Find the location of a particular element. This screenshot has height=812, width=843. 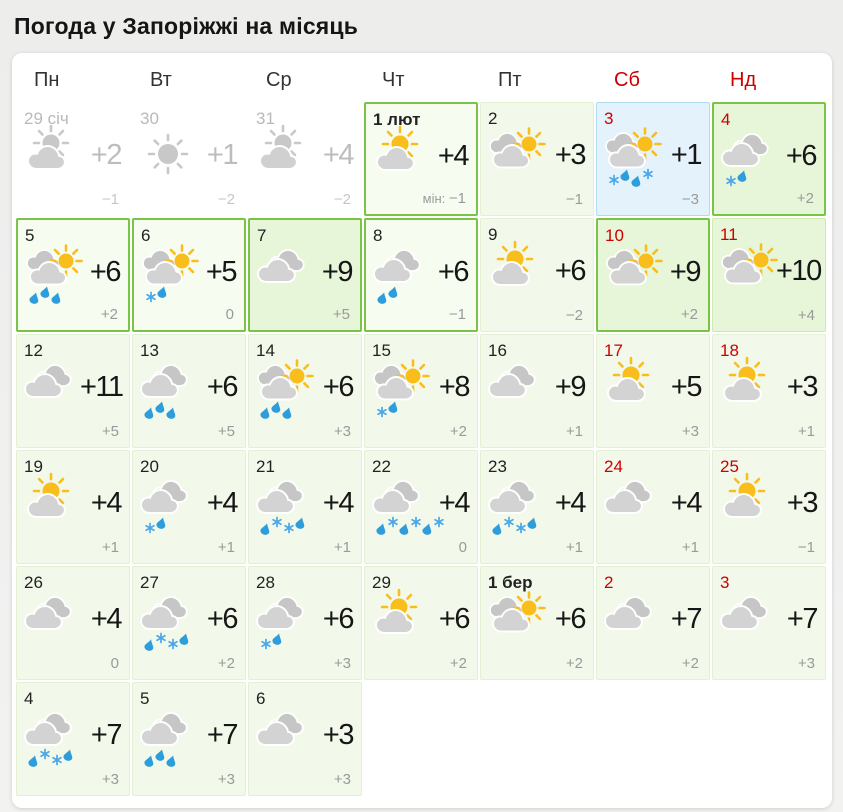

day-cell-11: 11 +10 +4 is located at coordinates (769, 275).